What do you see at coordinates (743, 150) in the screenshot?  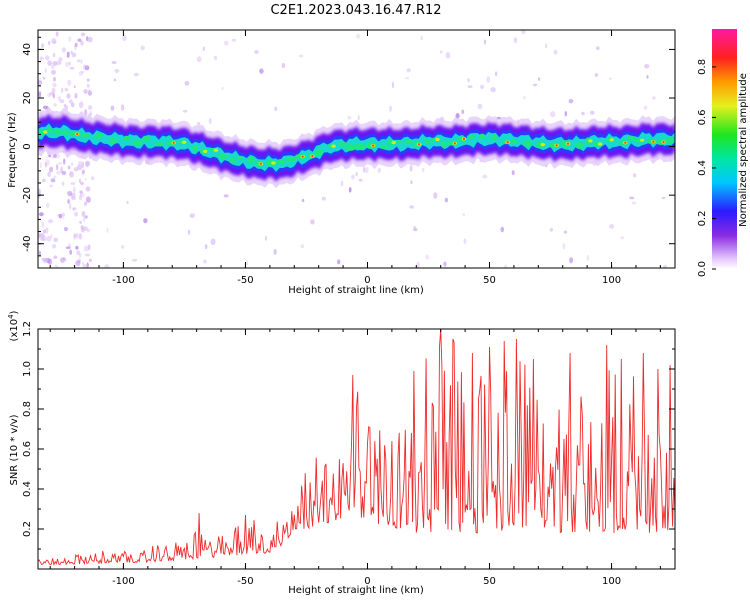 I see `colorbar-label: Normalized spectral amplitude` at bounding box center [743, 150].